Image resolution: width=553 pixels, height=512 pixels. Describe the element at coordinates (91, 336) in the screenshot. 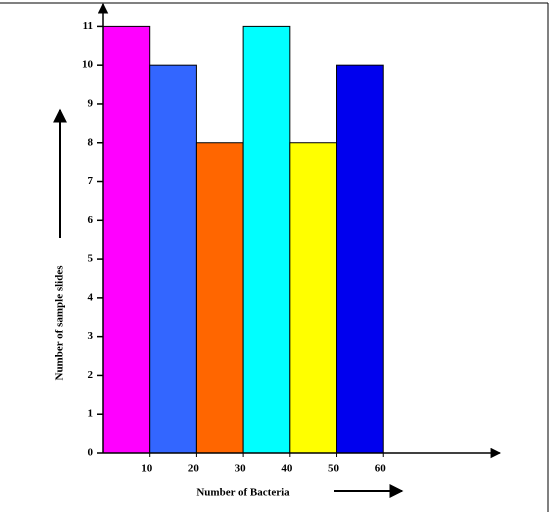

I see `y-tick-label: 3` at that location.